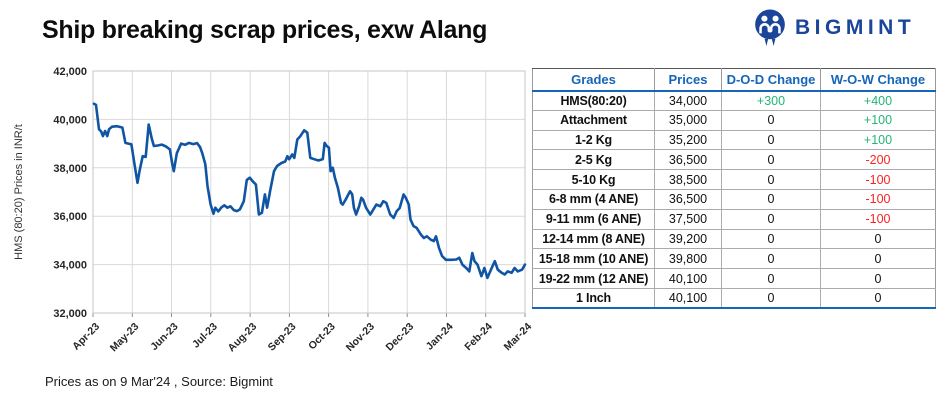  Describe the element at coordinates (688, 239) in the screenshot. I see `price-cell: 39,200` at that location.